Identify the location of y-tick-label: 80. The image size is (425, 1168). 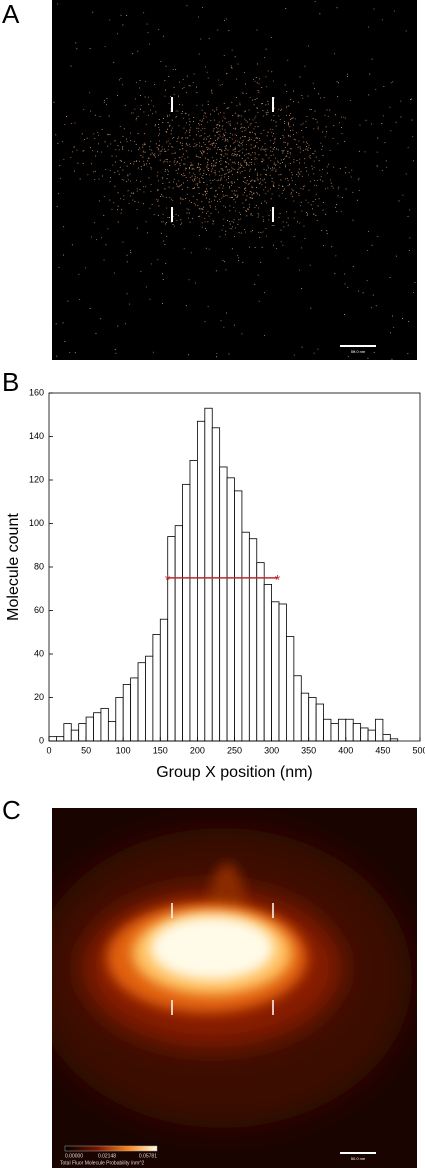
(39, 566).